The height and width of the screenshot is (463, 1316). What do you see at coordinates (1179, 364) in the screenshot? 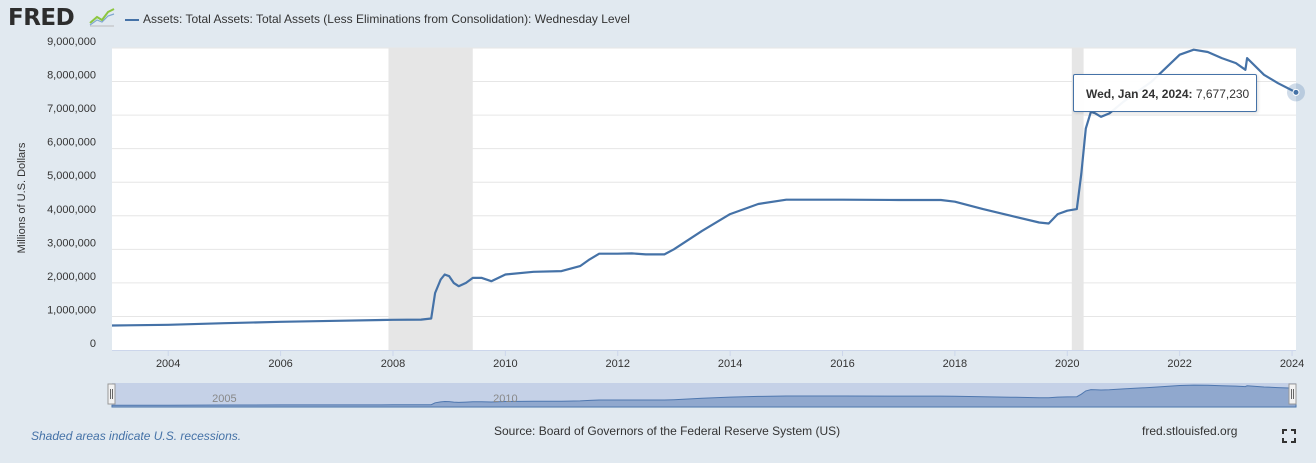
I see `x-tick-label: 2022` at bounding box center [1179, 364].